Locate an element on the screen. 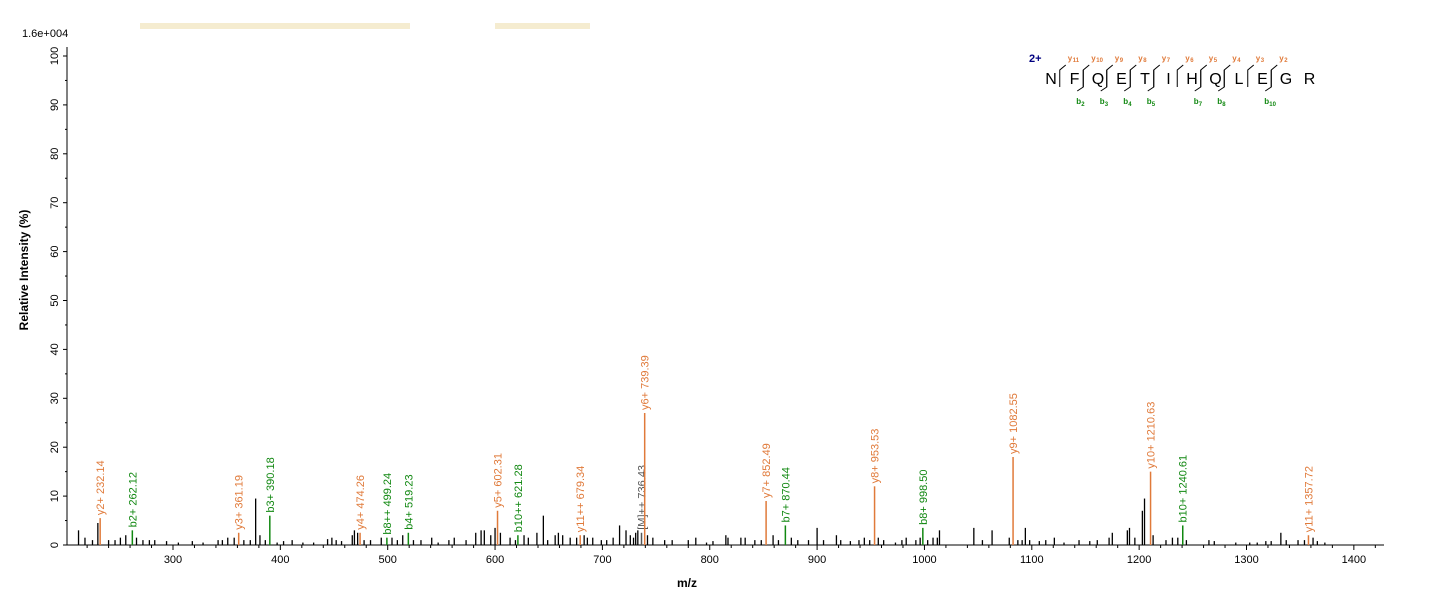 The image size is (1436, 605). peak-label: y6+ 739.39 is located at coordinates (646, 382).